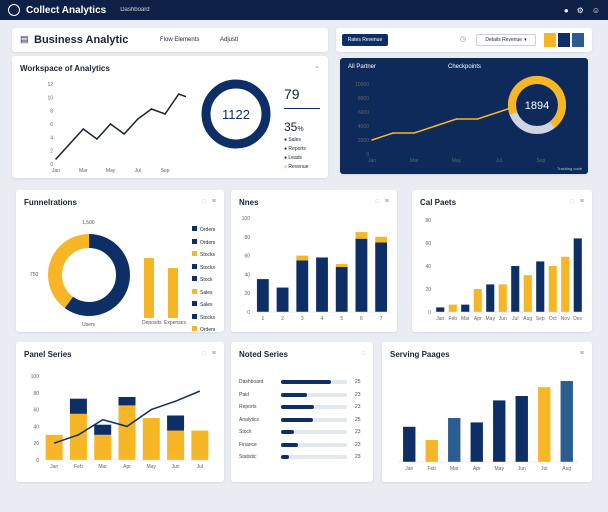 This screenshot has width=608, height=512. Describe the element at coordinates (176, 467) in the screenshot. I see `panel-series-xtick: Jun` at that location.